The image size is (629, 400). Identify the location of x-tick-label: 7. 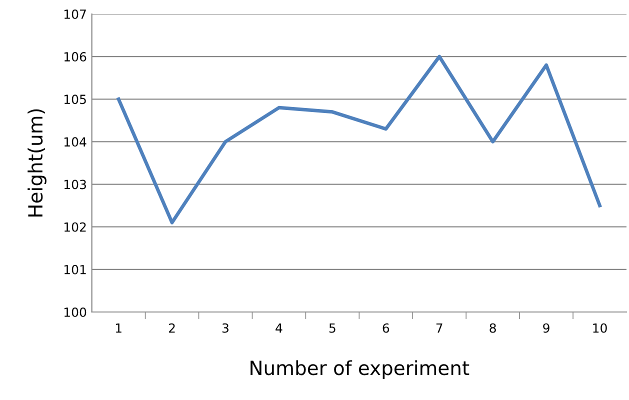
(439, 328).